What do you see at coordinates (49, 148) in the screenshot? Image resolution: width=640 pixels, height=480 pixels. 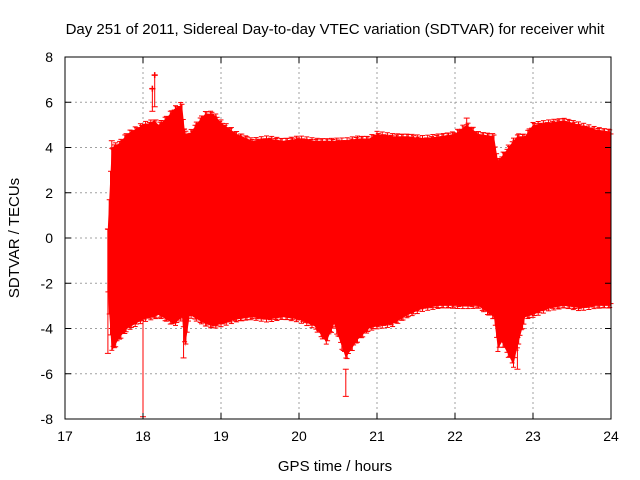 I see `y-tick-label: 4` at bounding box center [49, 148].